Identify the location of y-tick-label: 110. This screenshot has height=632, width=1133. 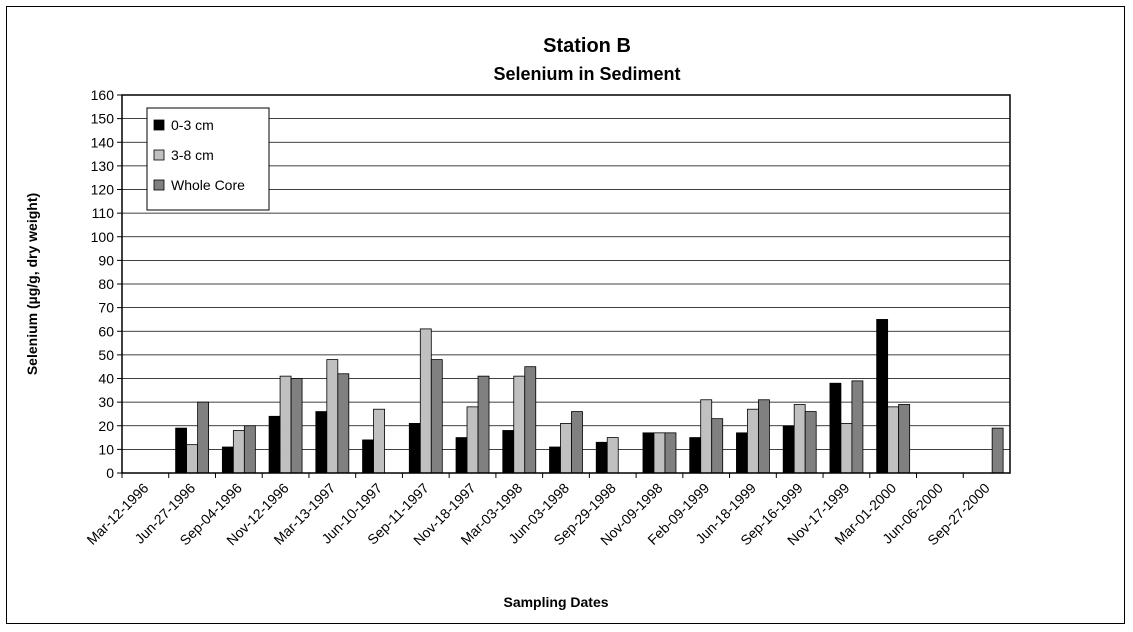
(103, 213).